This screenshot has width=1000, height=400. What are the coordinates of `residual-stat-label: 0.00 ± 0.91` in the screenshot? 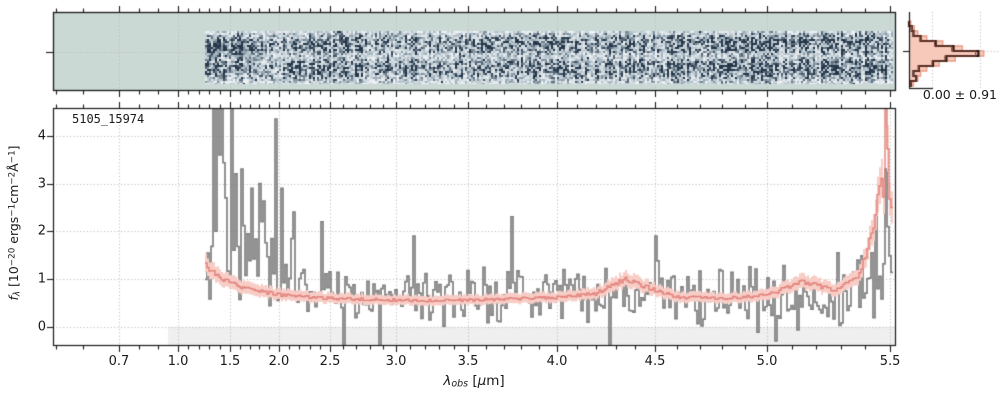 It's located at (959, 94).